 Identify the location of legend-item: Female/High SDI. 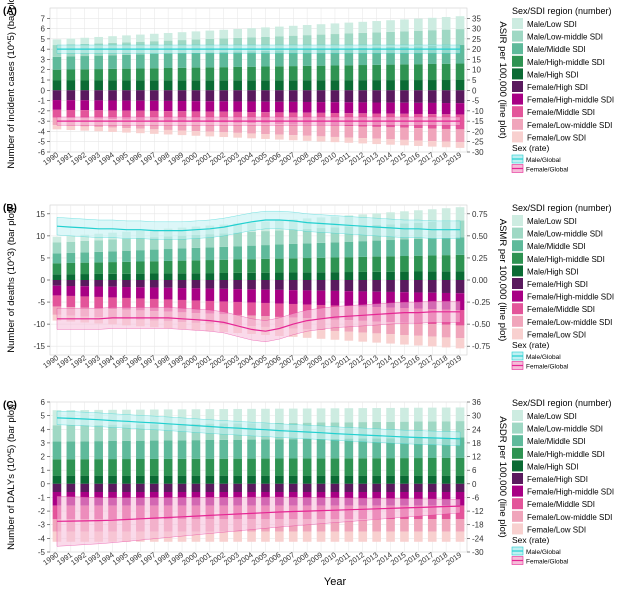
(557, 87).